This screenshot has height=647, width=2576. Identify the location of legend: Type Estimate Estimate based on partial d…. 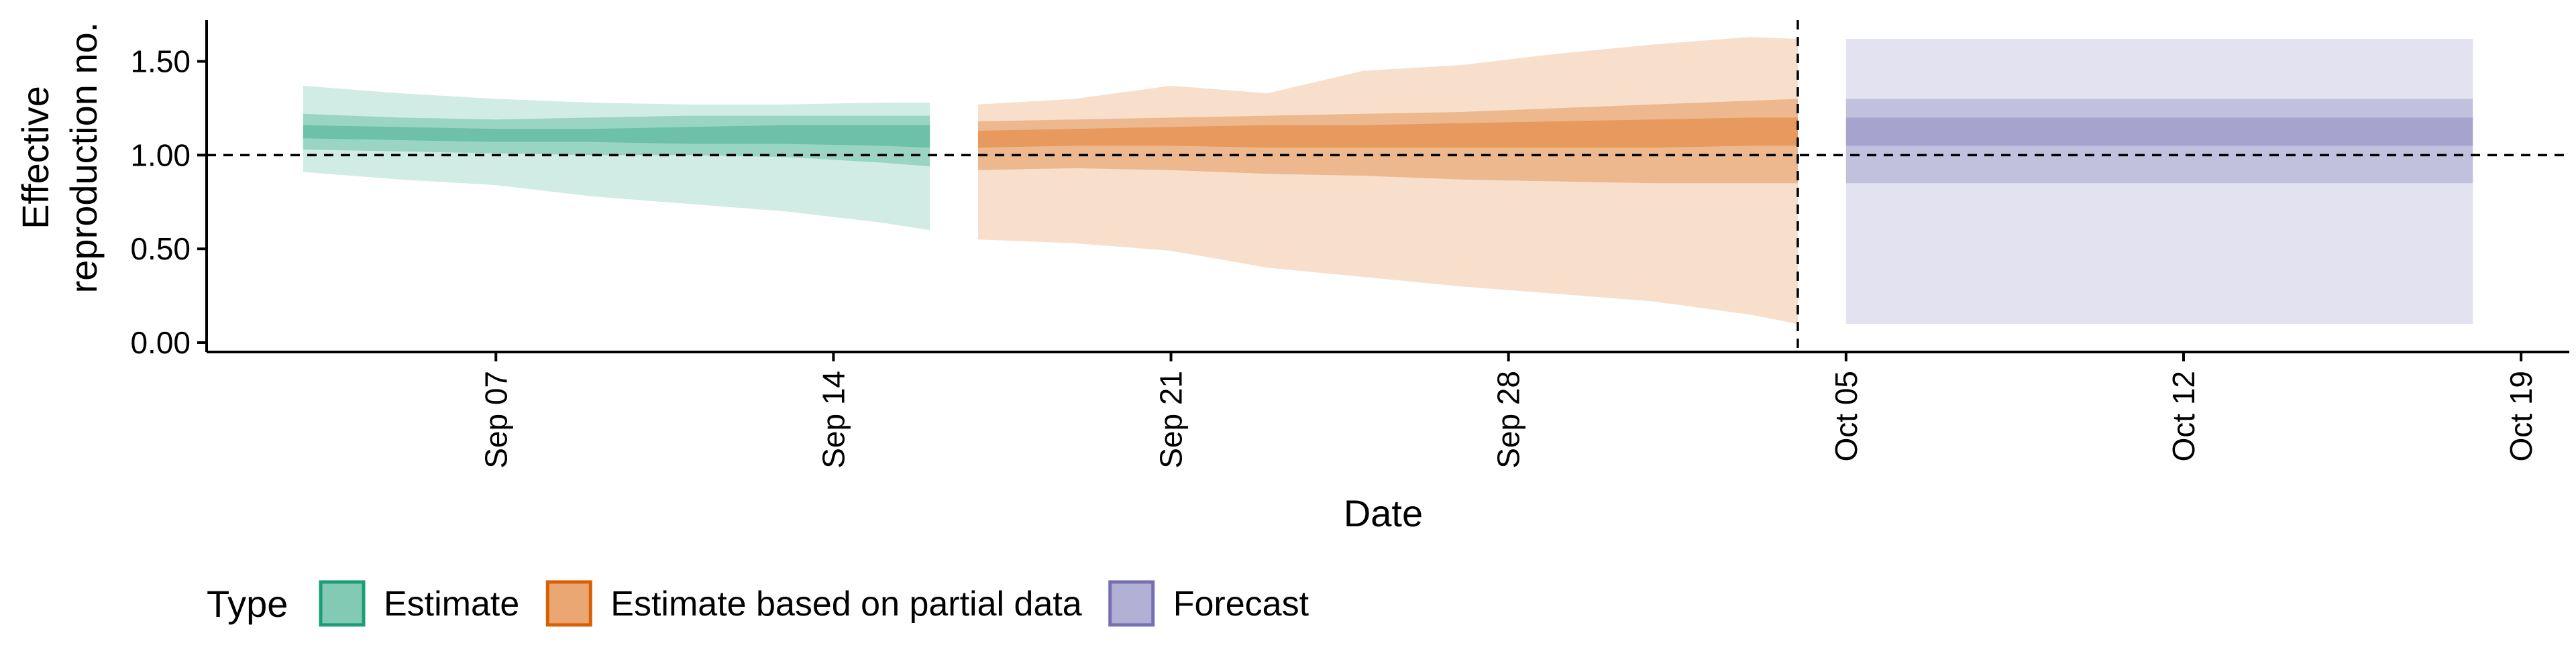
(758, 603).